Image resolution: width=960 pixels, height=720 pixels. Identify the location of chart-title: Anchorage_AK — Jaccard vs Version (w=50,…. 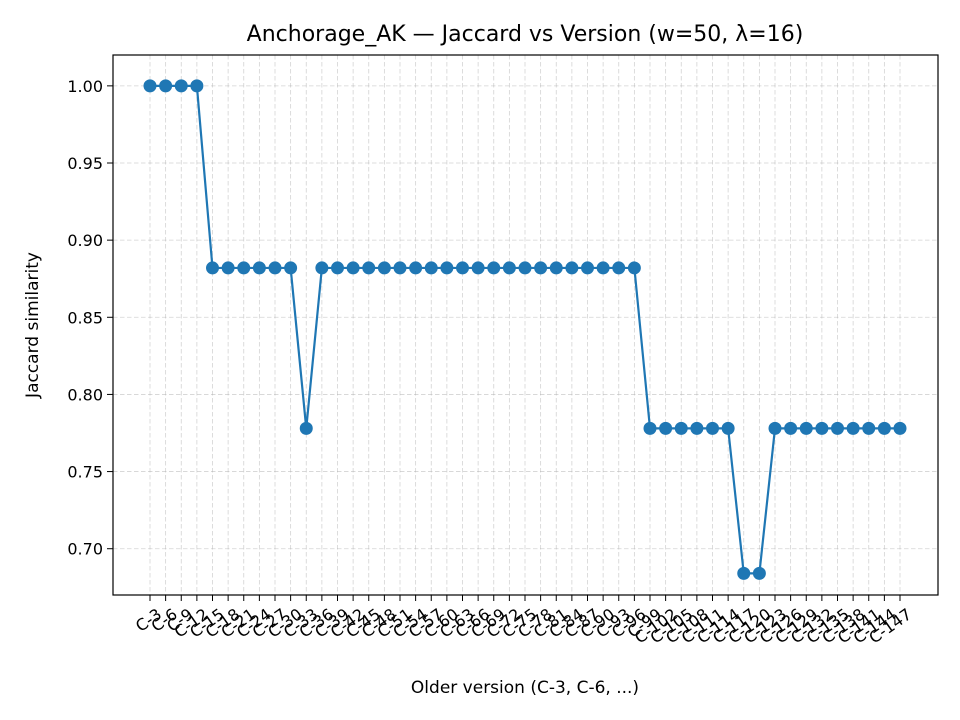
(525, 34).